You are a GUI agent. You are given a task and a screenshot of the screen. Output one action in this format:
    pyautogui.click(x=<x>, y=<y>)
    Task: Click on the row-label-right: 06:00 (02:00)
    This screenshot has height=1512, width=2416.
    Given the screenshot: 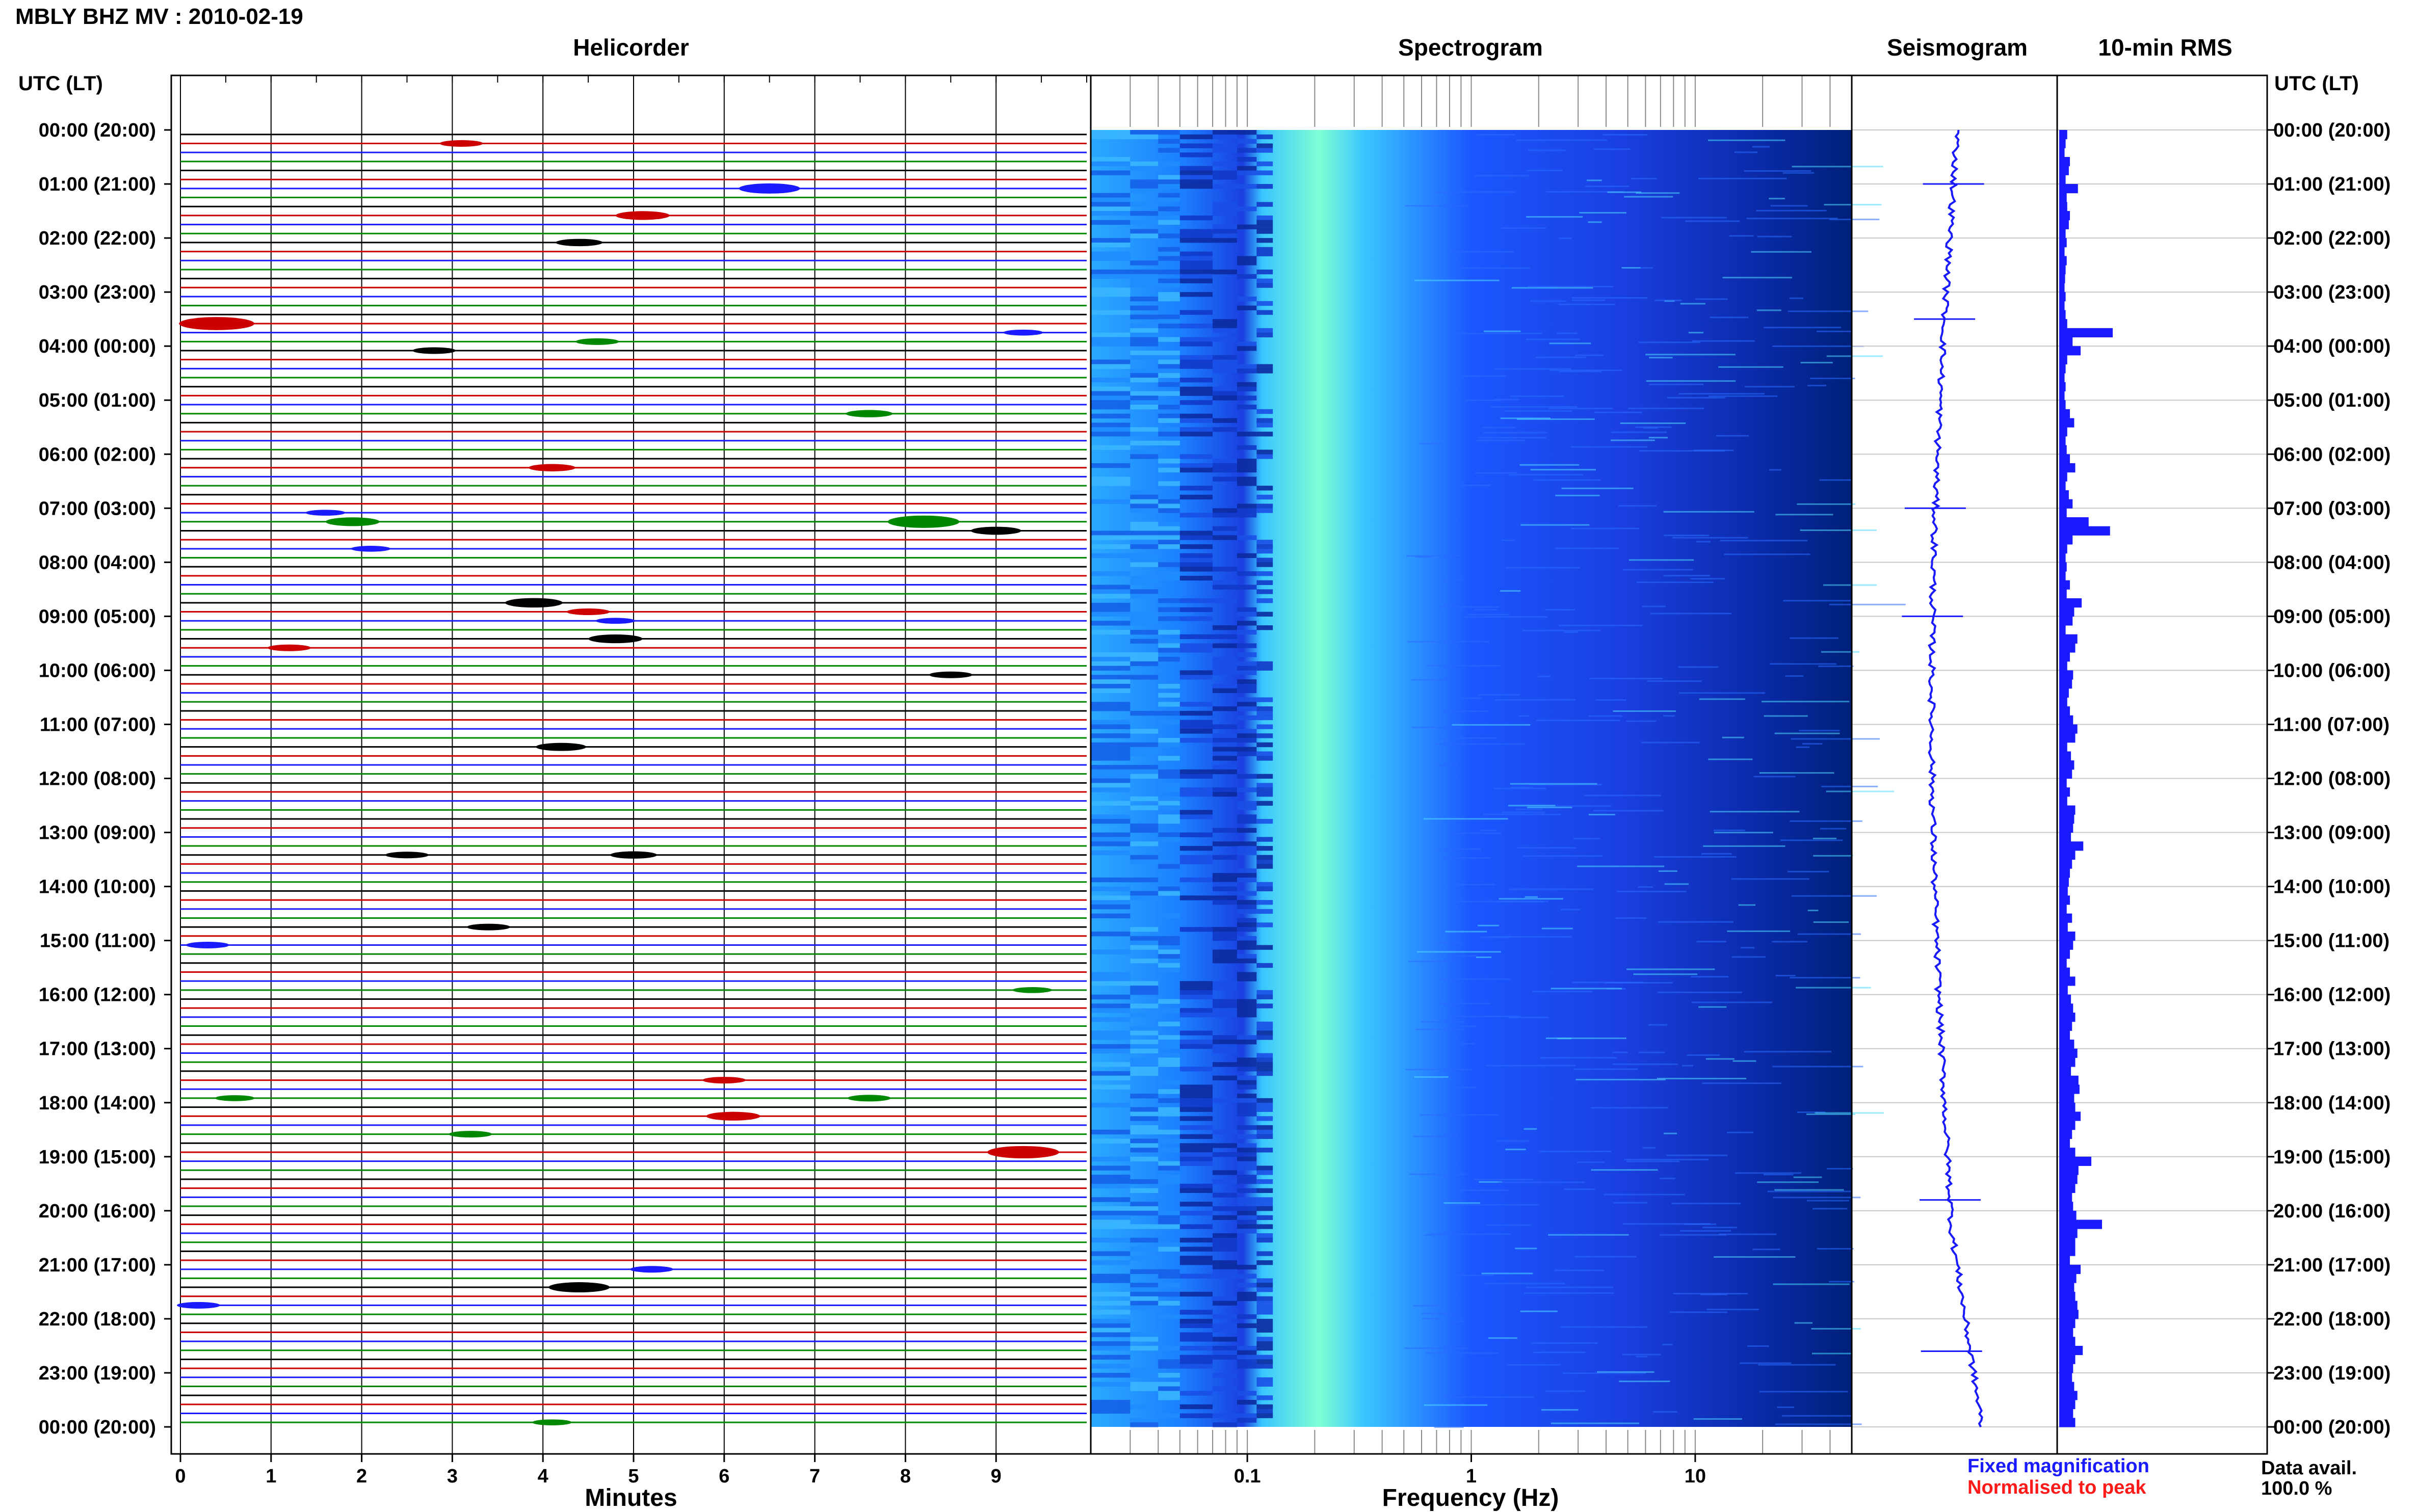 What is the action you would take?
    pyautogui.click(x=2332, y=454)
    